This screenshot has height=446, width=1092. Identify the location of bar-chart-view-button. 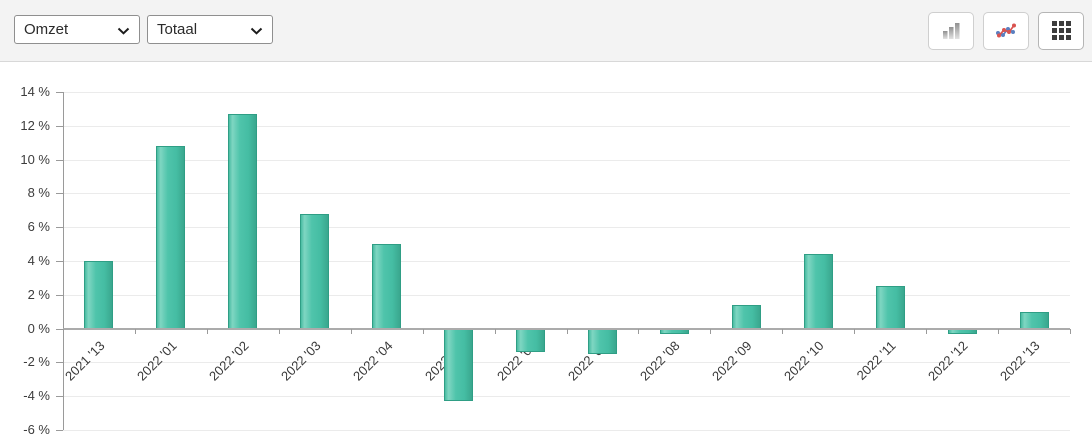
(951, 30).